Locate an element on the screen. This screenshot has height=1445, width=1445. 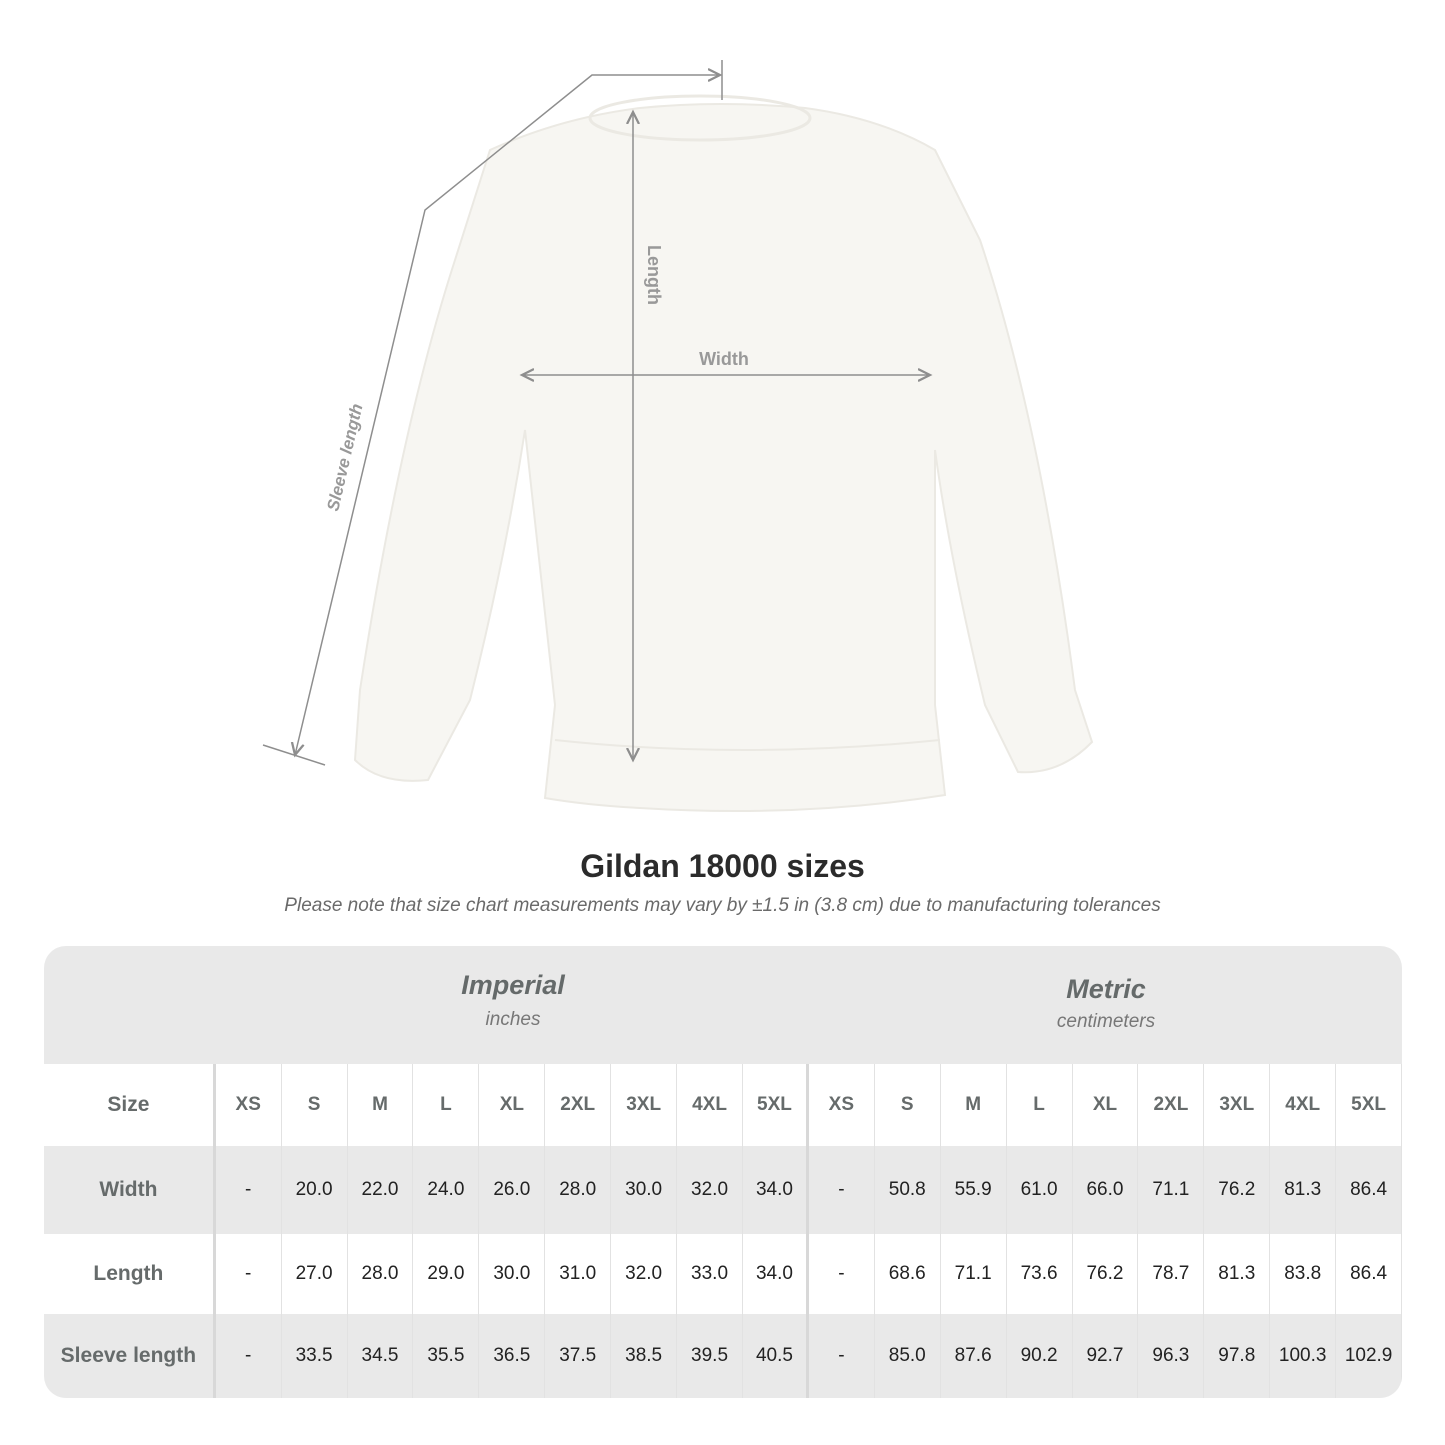
imperial-value-cell: 34.5 is located at coordinates (381, 1356).